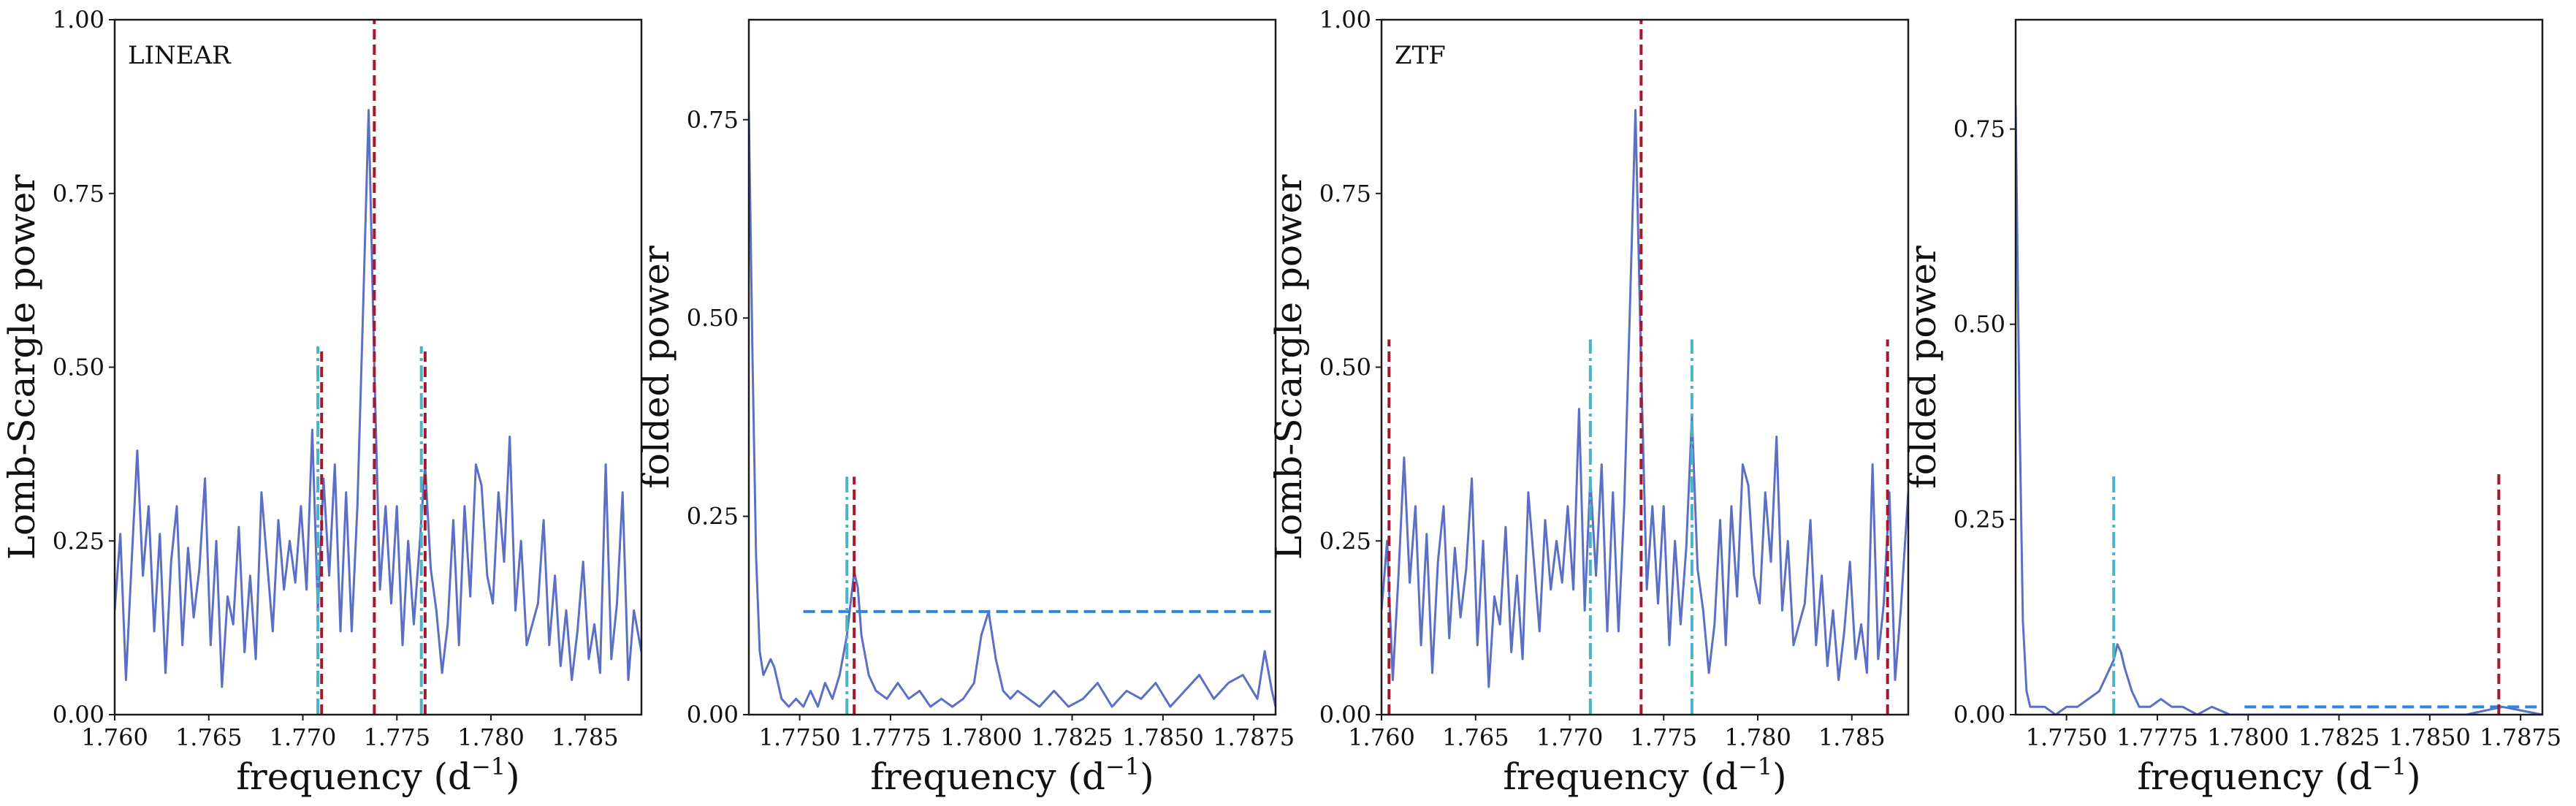  Describe the element at coordinates (180, 55) in the screenshot. I see `panel-label: LINEAR` at that location.